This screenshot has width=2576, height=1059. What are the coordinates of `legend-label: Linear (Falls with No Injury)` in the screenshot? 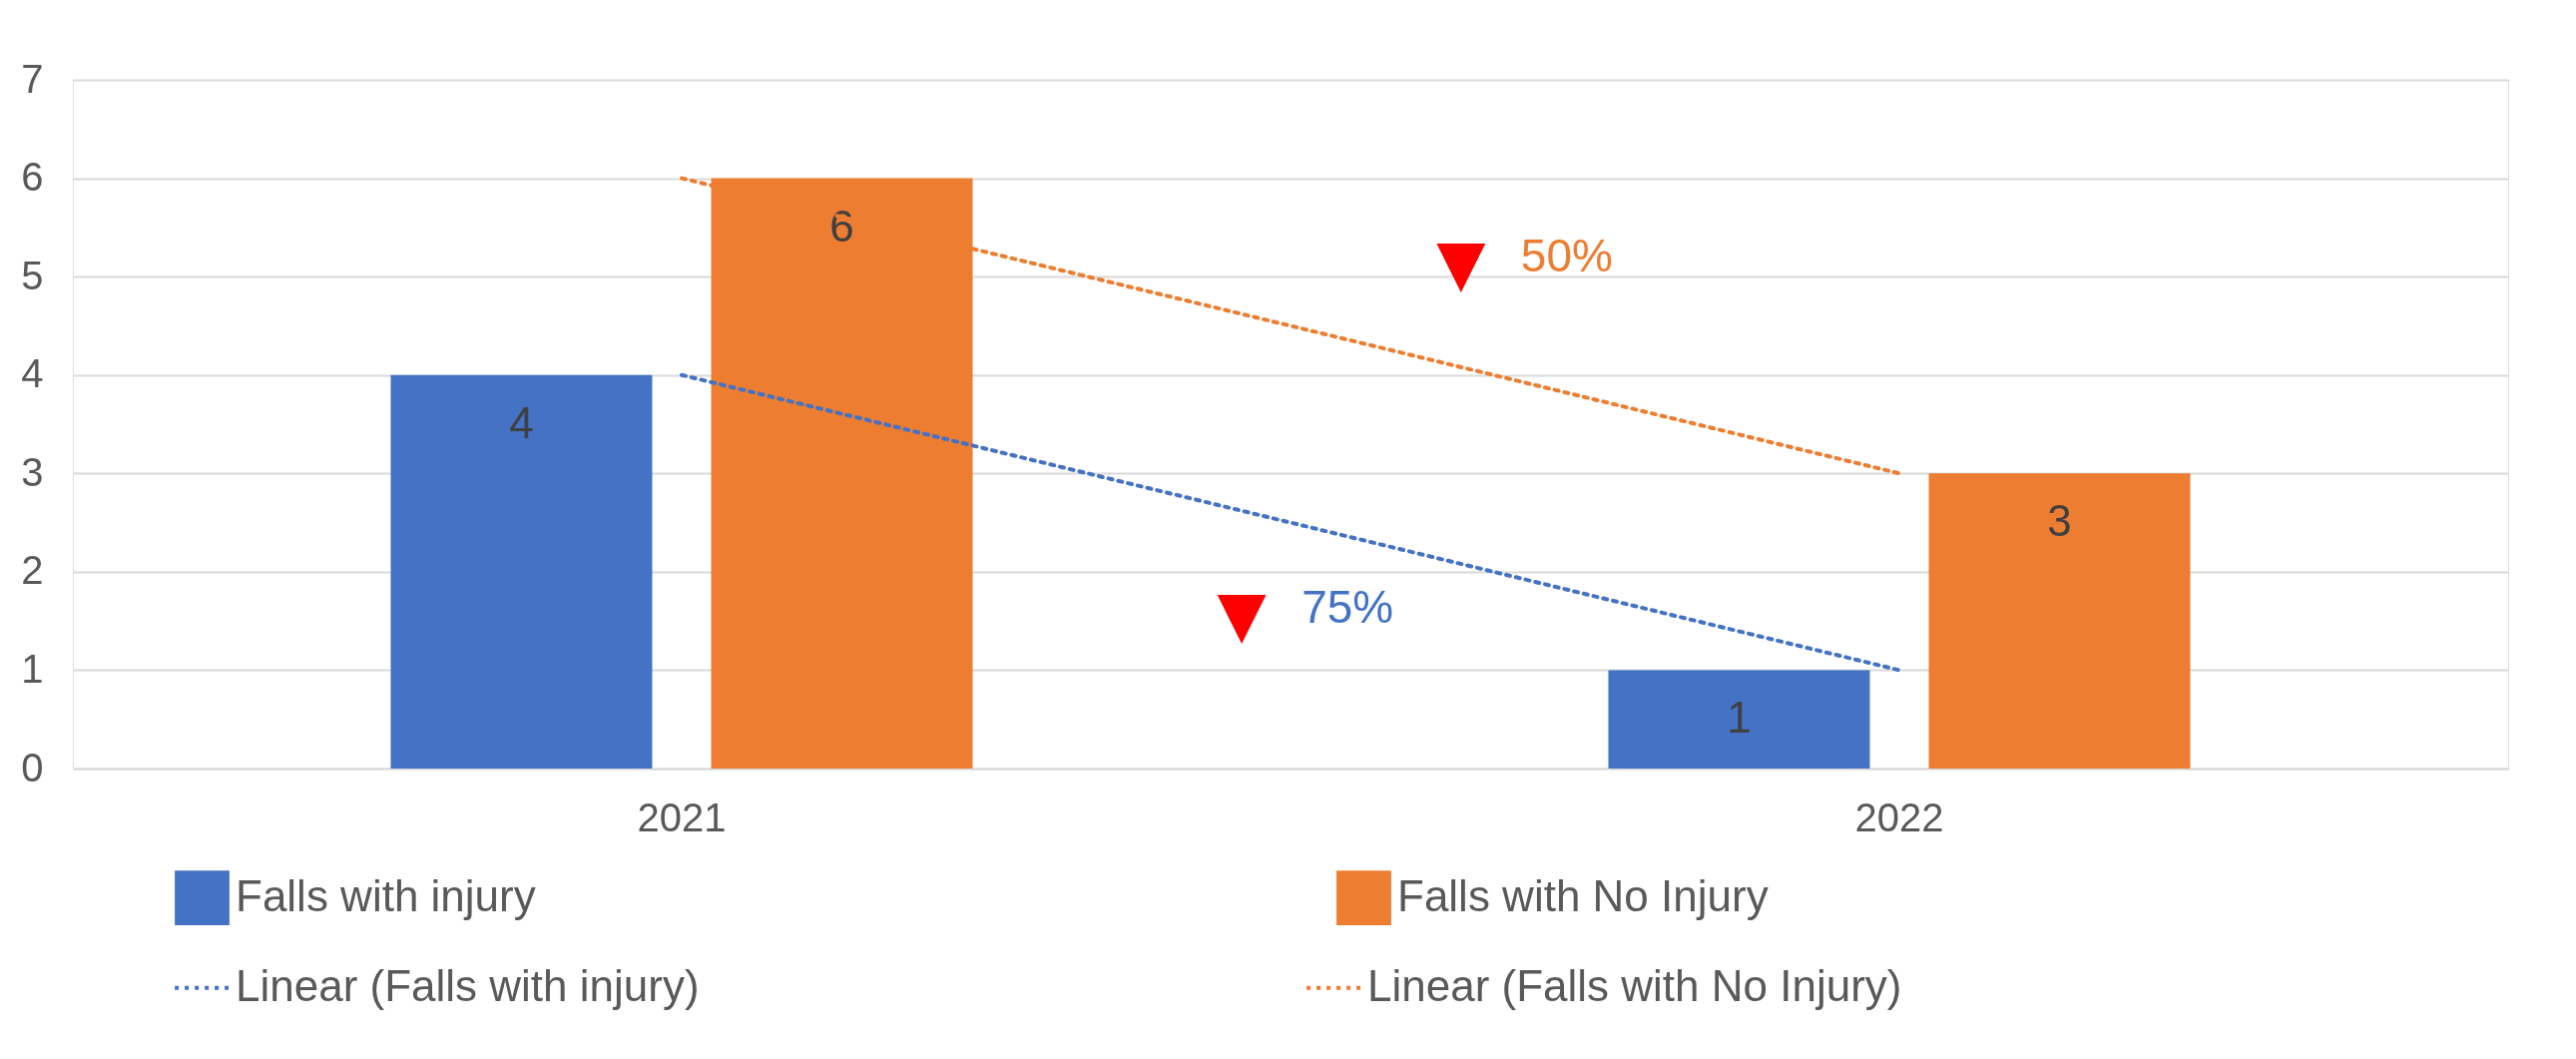 It's located at (1635, 985).